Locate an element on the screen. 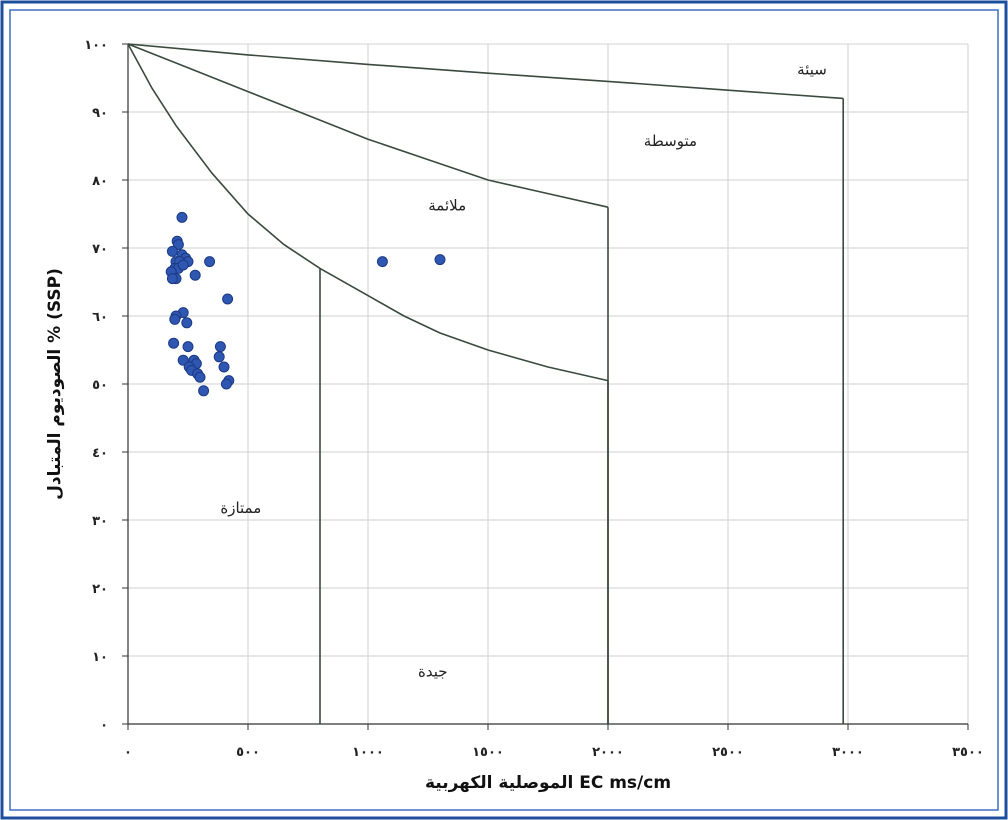 The height and width of the screenshot is (820, 1008). x-axis-title: الموصلية الكهربية EC ms/cm is located at coordinates (548, 783).